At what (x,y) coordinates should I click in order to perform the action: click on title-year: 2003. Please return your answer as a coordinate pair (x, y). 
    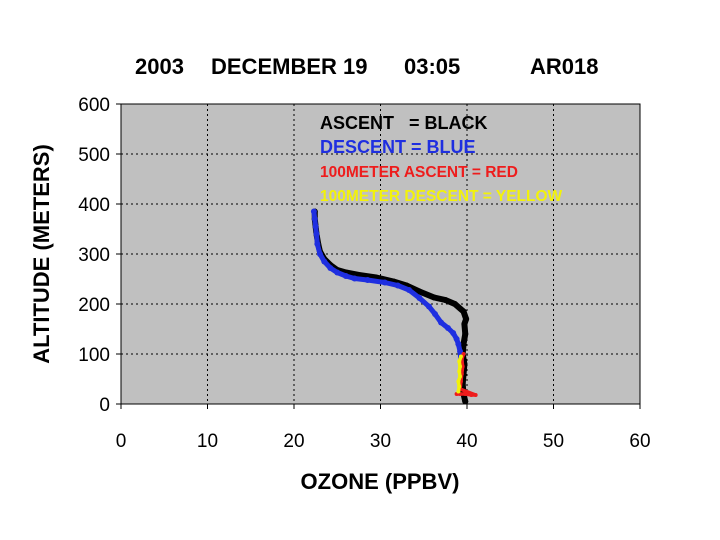
    Looking at the image, I should click on (159, 66).